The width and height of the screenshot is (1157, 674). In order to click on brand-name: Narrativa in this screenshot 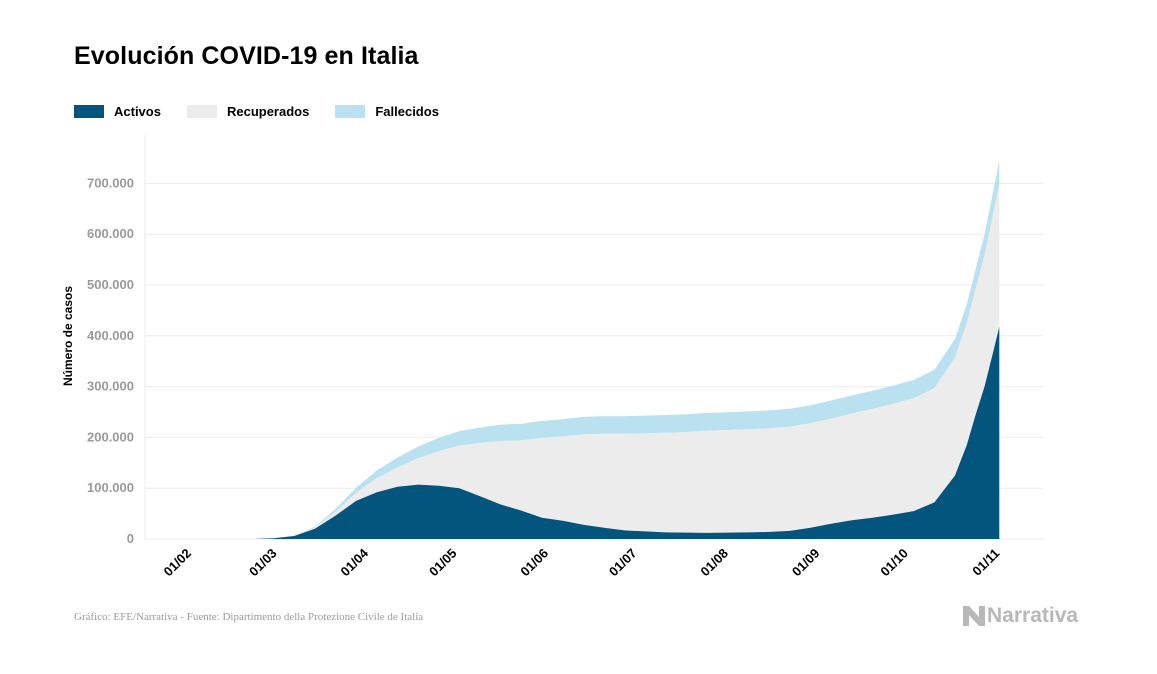, I will do `click(1033, 615)`.